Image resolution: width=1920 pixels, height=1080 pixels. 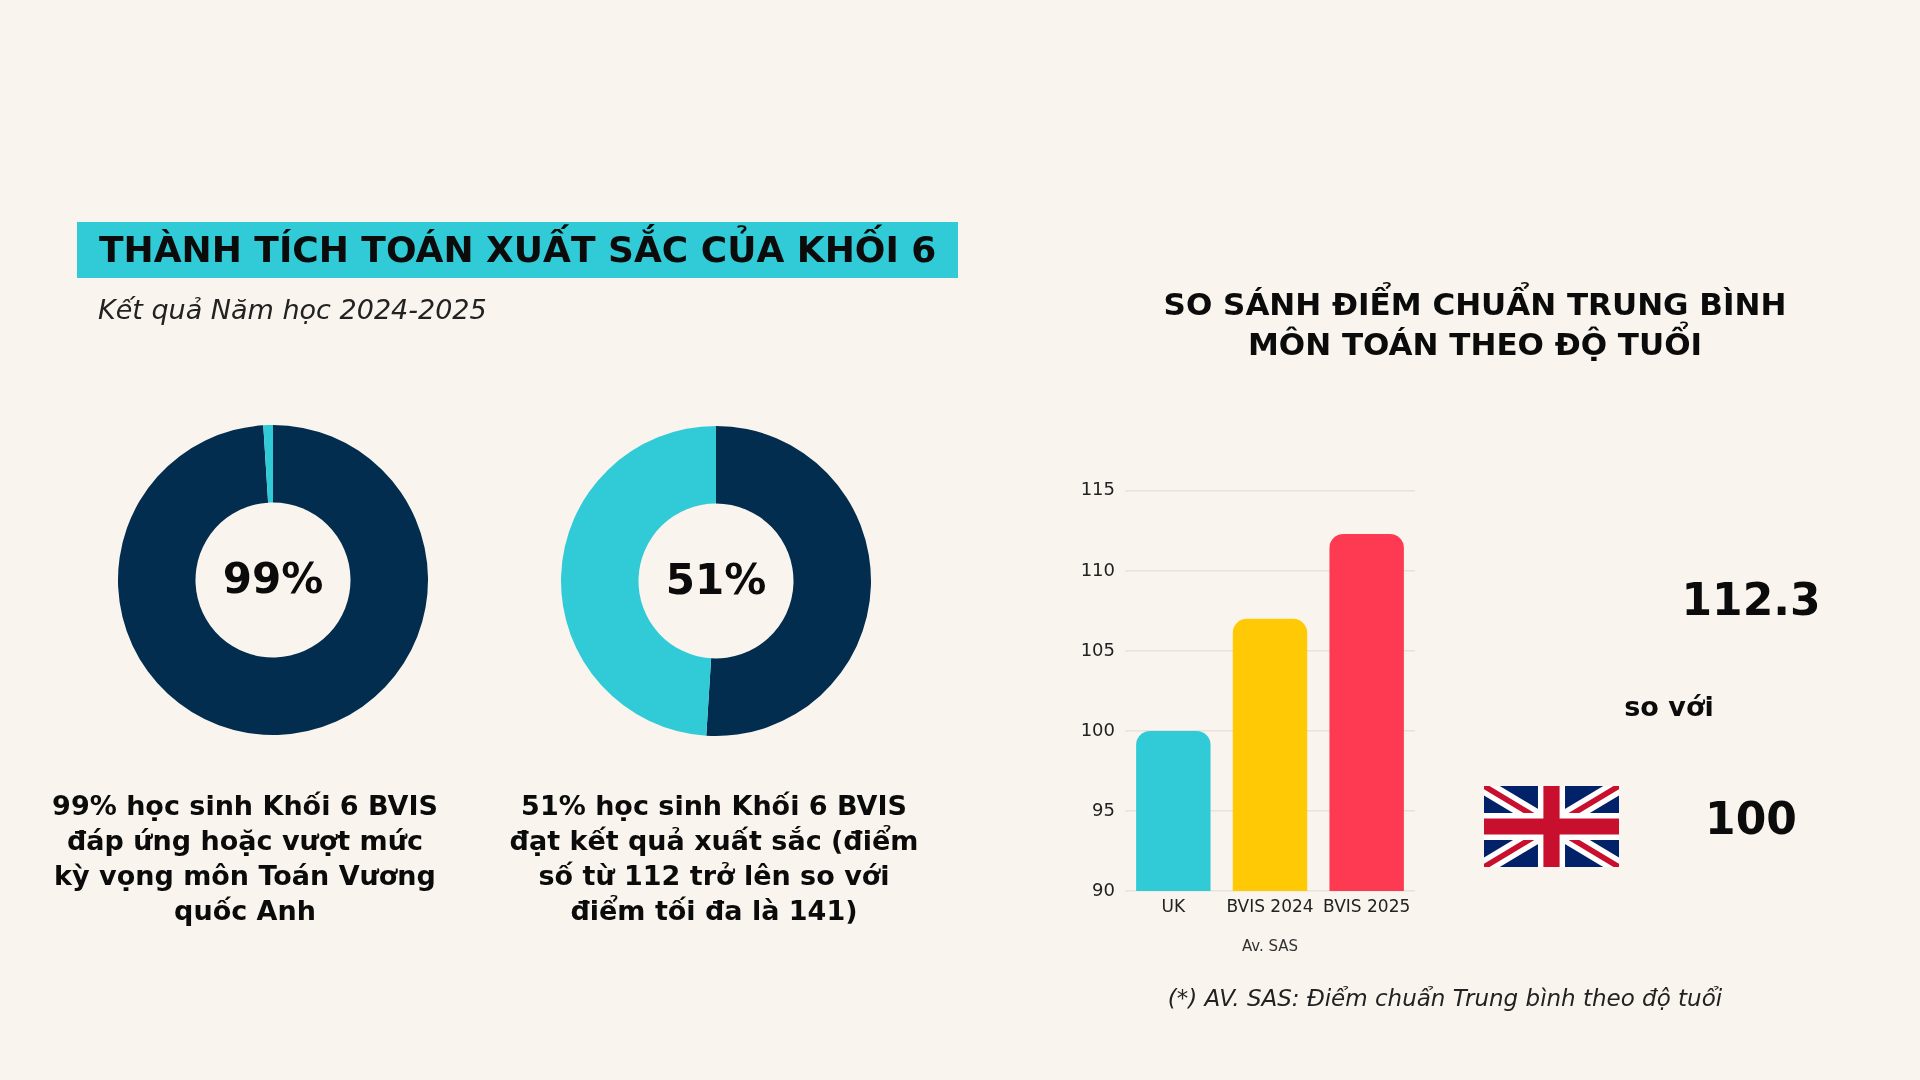 What do you see at coordinates (716, 579) in the screenshot?
I see `data-label: 51%` at bounding box center [716, 579].